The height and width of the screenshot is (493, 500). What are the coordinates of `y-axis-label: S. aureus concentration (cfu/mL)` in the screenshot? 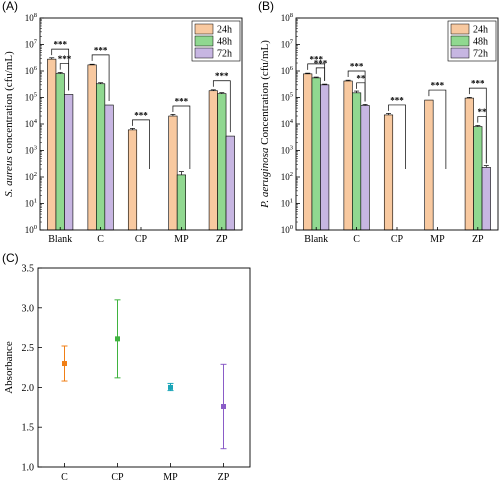 It's located at (9, 124).